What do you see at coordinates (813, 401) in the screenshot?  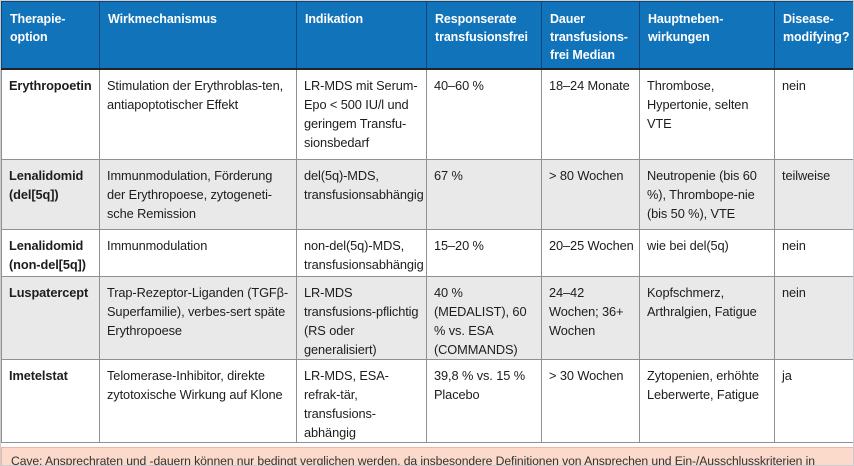 I see `table-cell: ja` at bounding box center [813, 401].